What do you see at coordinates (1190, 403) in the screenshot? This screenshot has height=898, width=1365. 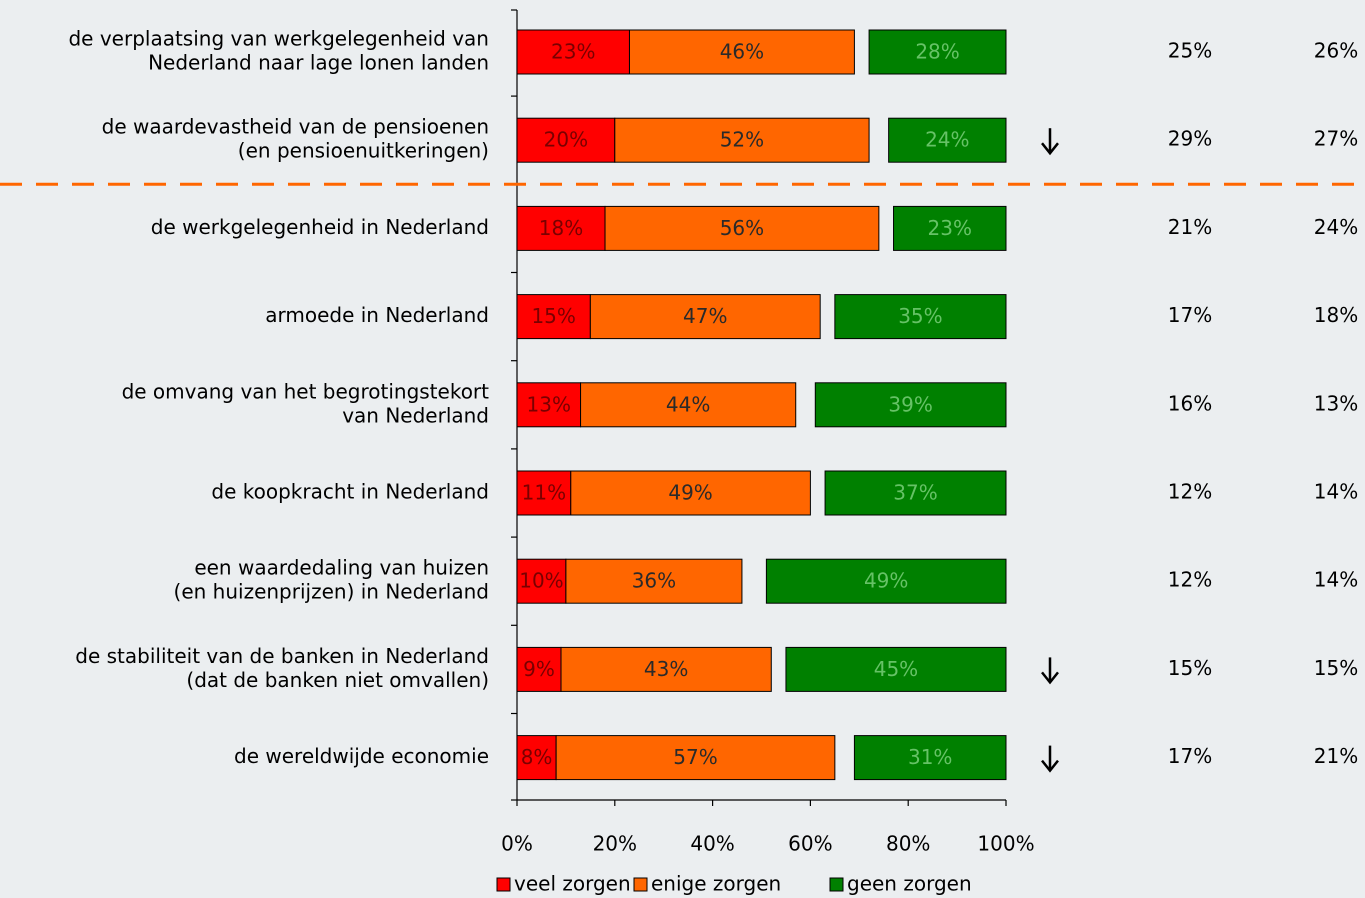 I see `column-value: 16%` at bounding box center [1190, 403].